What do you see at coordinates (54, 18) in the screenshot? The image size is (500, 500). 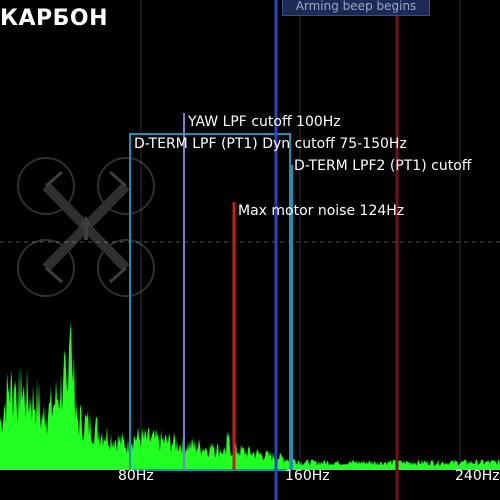 I see `craft-name: КАРБОН` at bounding box center [54, 18].